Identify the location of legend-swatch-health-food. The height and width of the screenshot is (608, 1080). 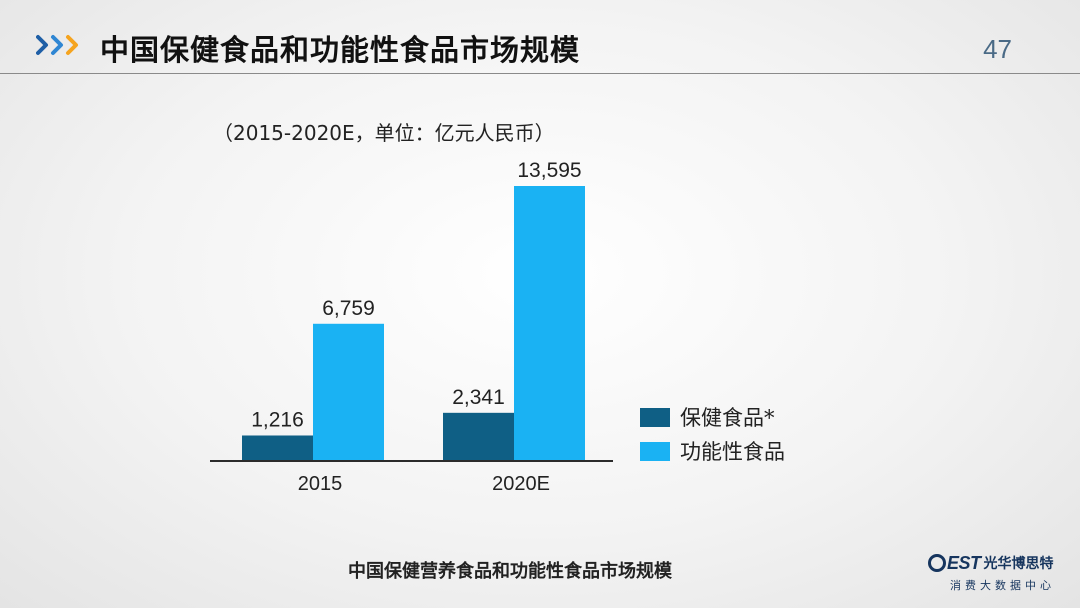
(655, 417).